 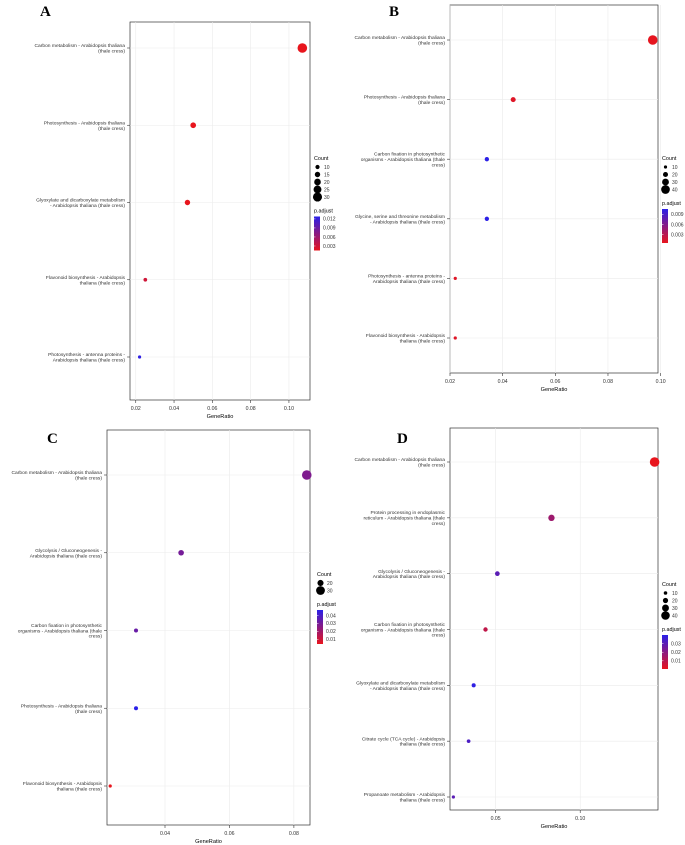 What do you see at coordinates (79, 46) in the screenshot?
I see `y-tick-label-a: Carbon metabolism - Arabidopsis thaliana` at bounding box center [79, 46].